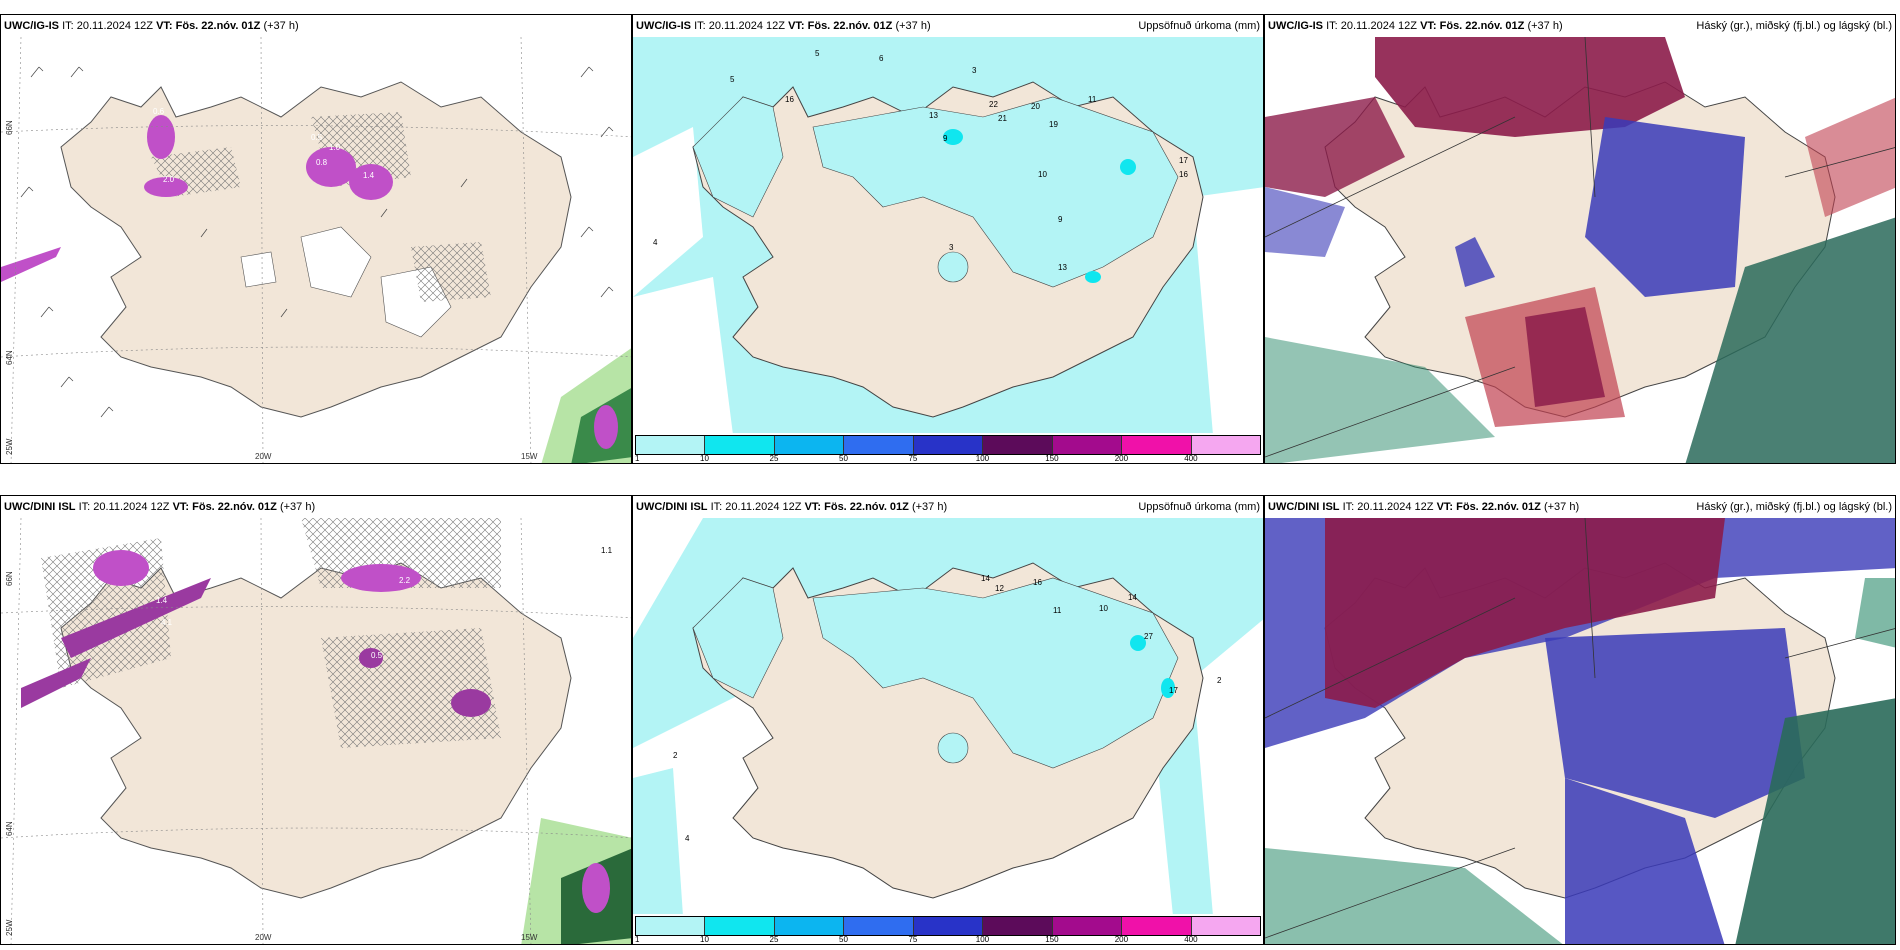  What do you see at coordinates (982, 939) in the screenshot?
I see `colorbar-tick: 100` at bounding box center [982, 939].